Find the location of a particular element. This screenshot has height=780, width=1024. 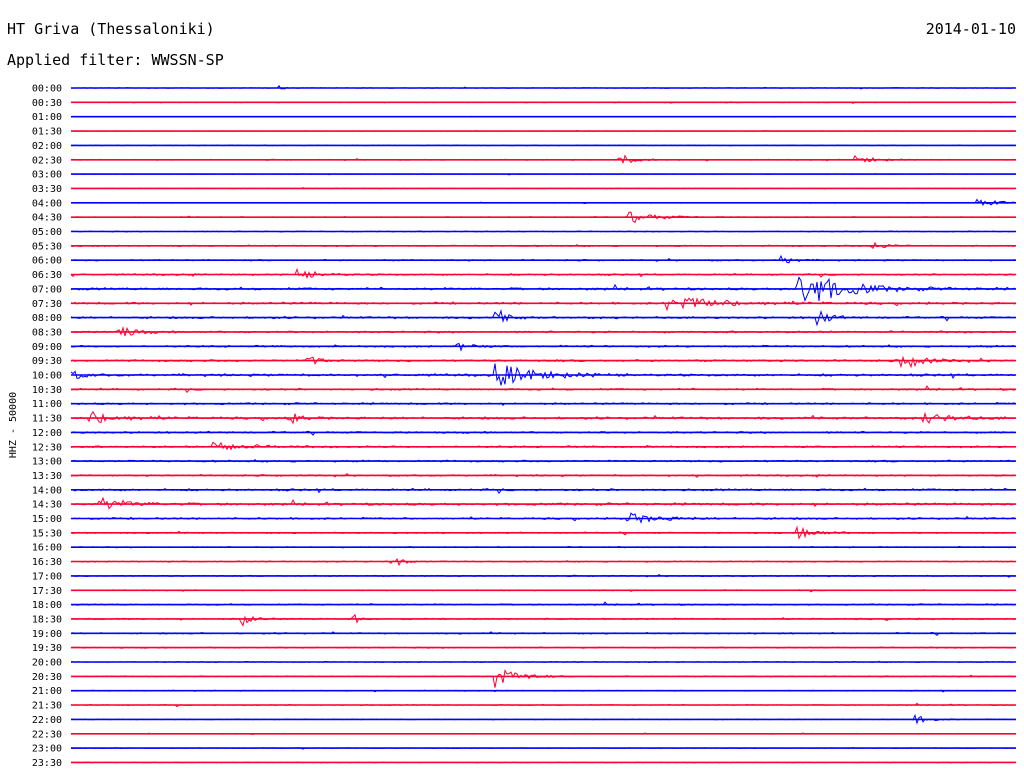

tick-label: 19:00 is located at coordinates (47, 634).